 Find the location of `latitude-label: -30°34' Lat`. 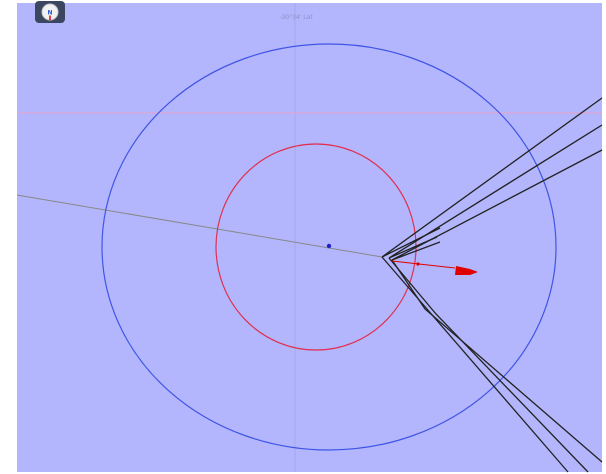

latitude-label: -30°34' Lat is located at coordinates (296, 17).